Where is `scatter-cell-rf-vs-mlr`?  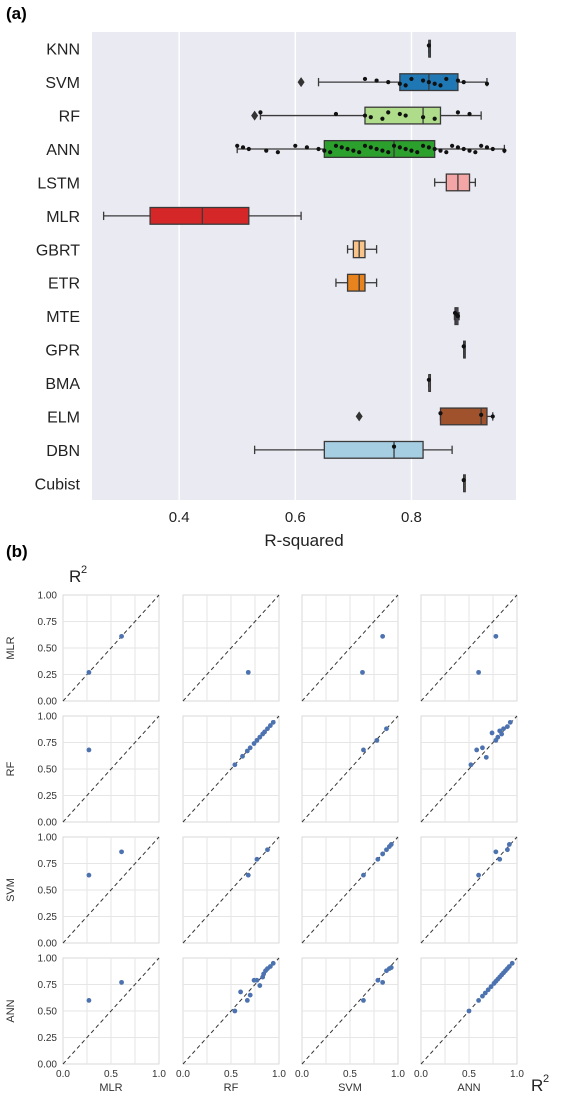 scatter-cell-rf-vs-mlr is located at coordinates (111, 769).